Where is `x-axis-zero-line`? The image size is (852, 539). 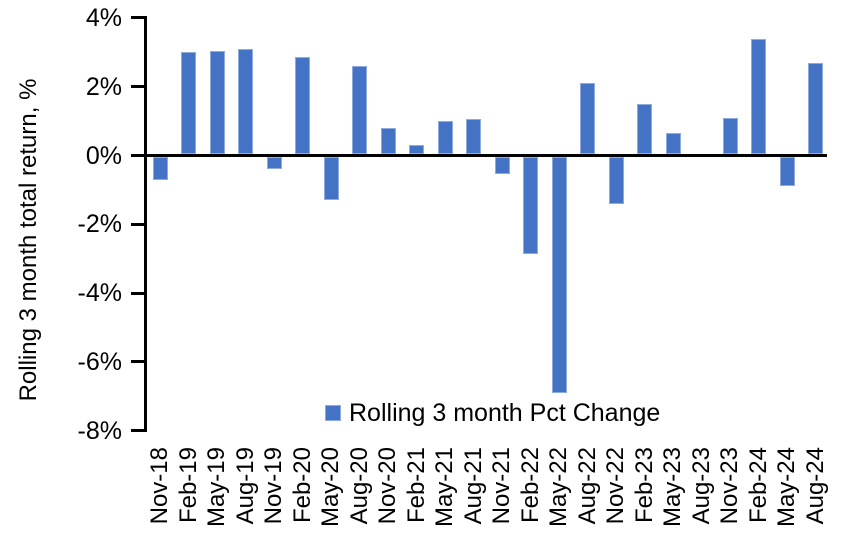 x-axis-zero-line is located at coordinates (486, 155).